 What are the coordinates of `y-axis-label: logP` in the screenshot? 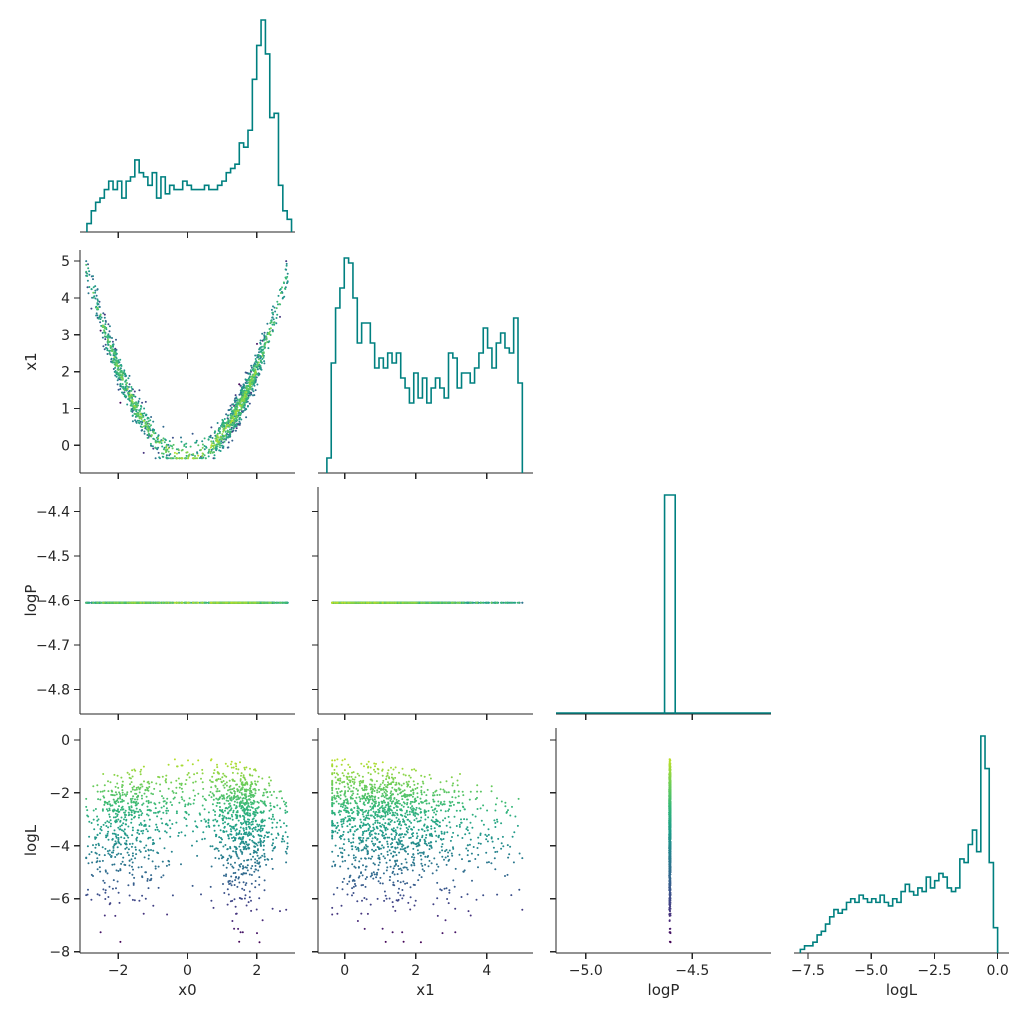 It's located at (31, 601).